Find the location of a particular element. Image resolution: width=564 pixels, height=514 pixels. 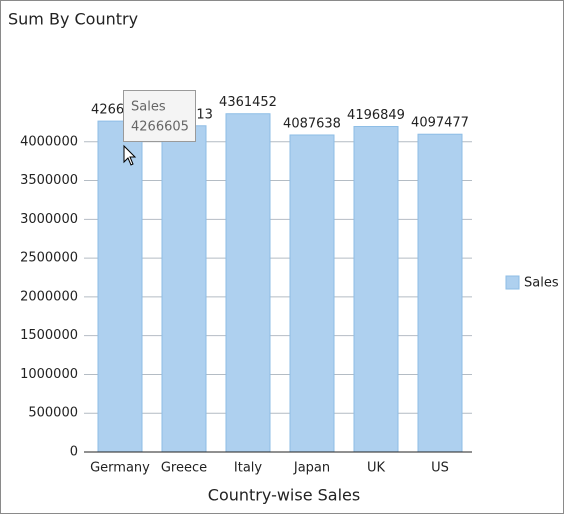

legend-label: Sales is located at coordinates (541, 283).